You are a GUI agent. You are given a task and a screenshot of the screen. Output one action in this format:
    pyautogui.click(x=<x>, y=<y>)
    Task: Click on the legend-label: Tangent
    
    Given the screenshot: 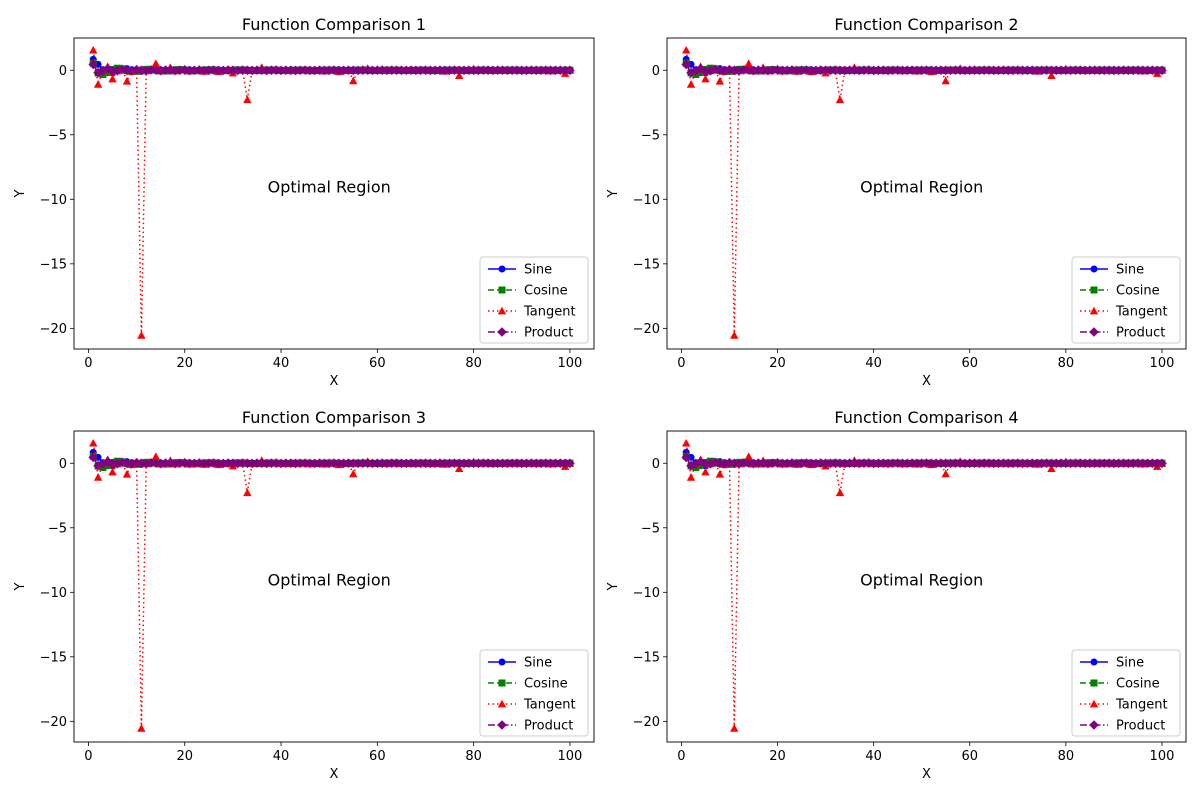 What is the action you would take?
    pyautogui.click(x=1141, y=312)
    